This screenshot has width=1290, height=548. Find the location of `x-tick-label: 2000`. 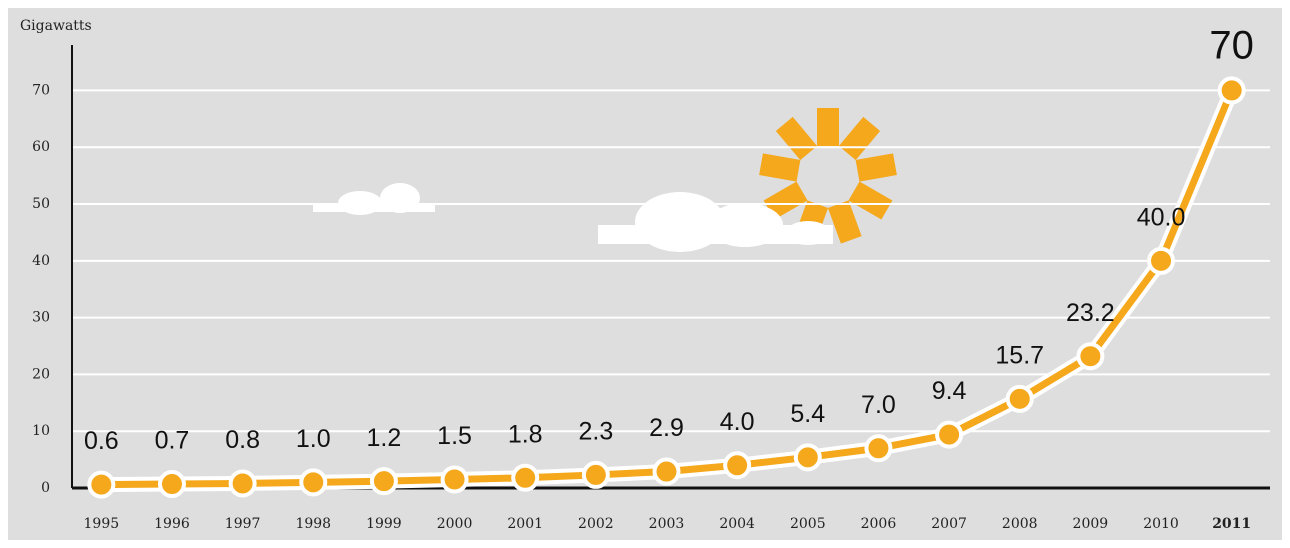

x-tick-label: 2000 is located at coordinates (455, 524).